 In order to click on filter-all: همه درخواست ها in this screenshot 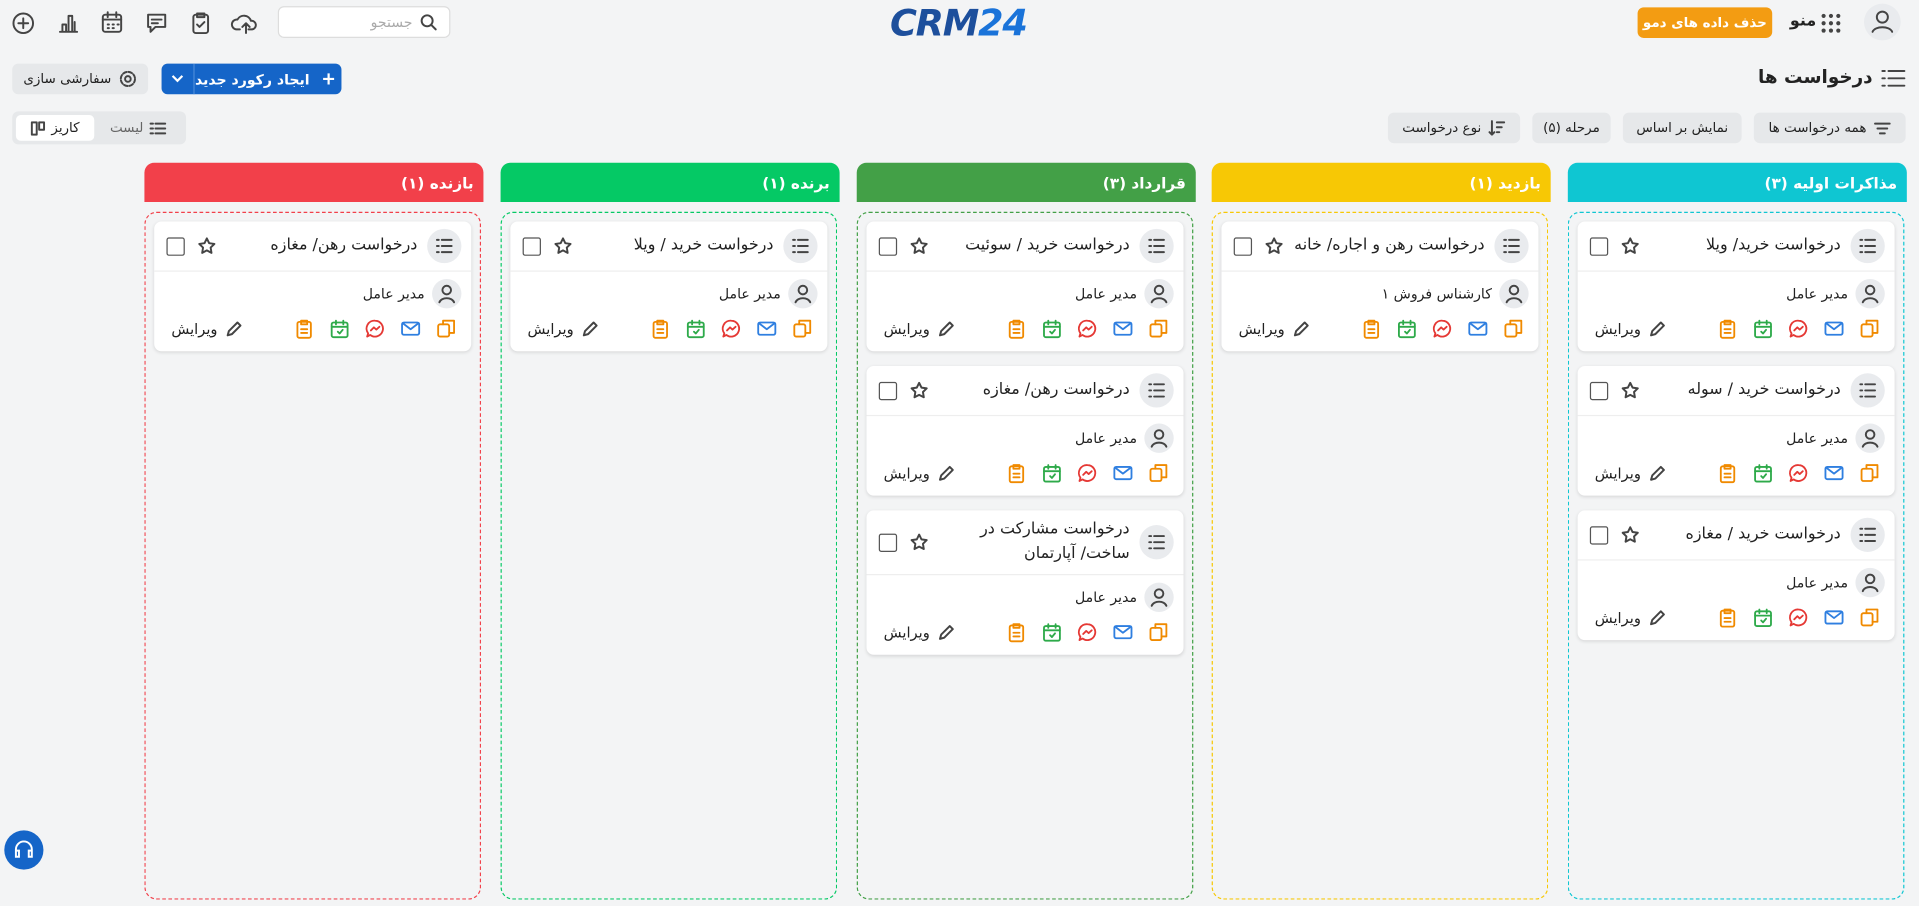, I will do `click(1829, 128)`.